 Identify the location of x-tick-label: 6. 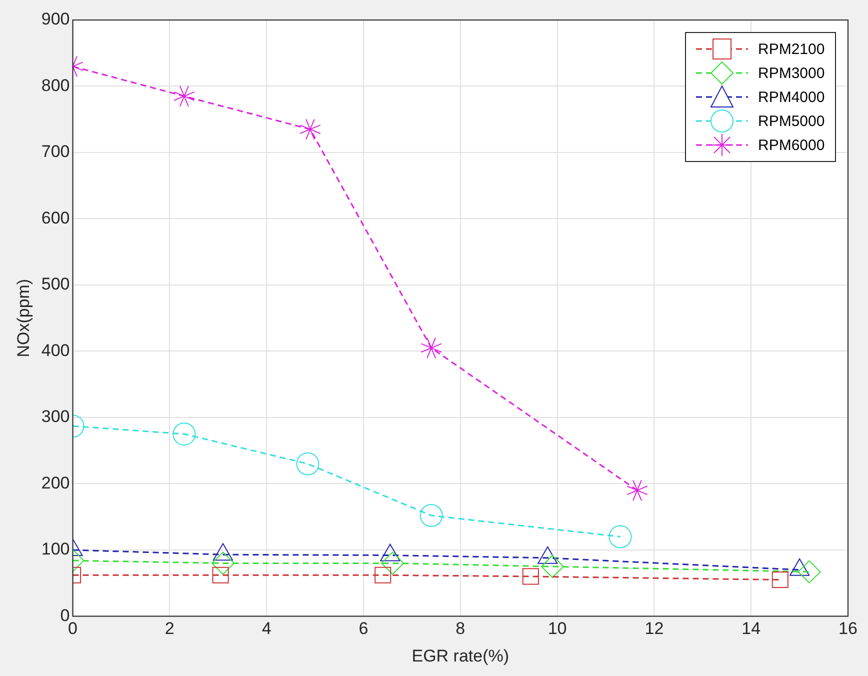
(363, 628).